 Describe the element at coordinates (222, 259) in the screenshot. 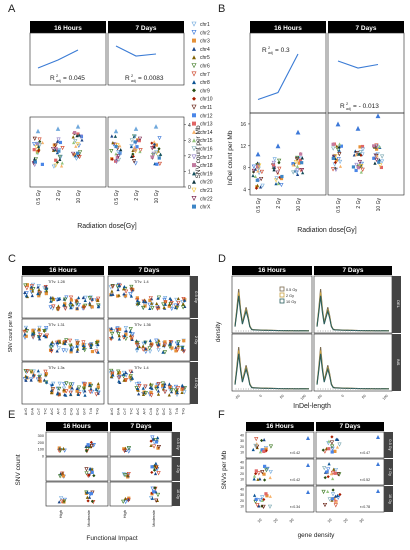

I see `panel-letter-D: D` at that location.